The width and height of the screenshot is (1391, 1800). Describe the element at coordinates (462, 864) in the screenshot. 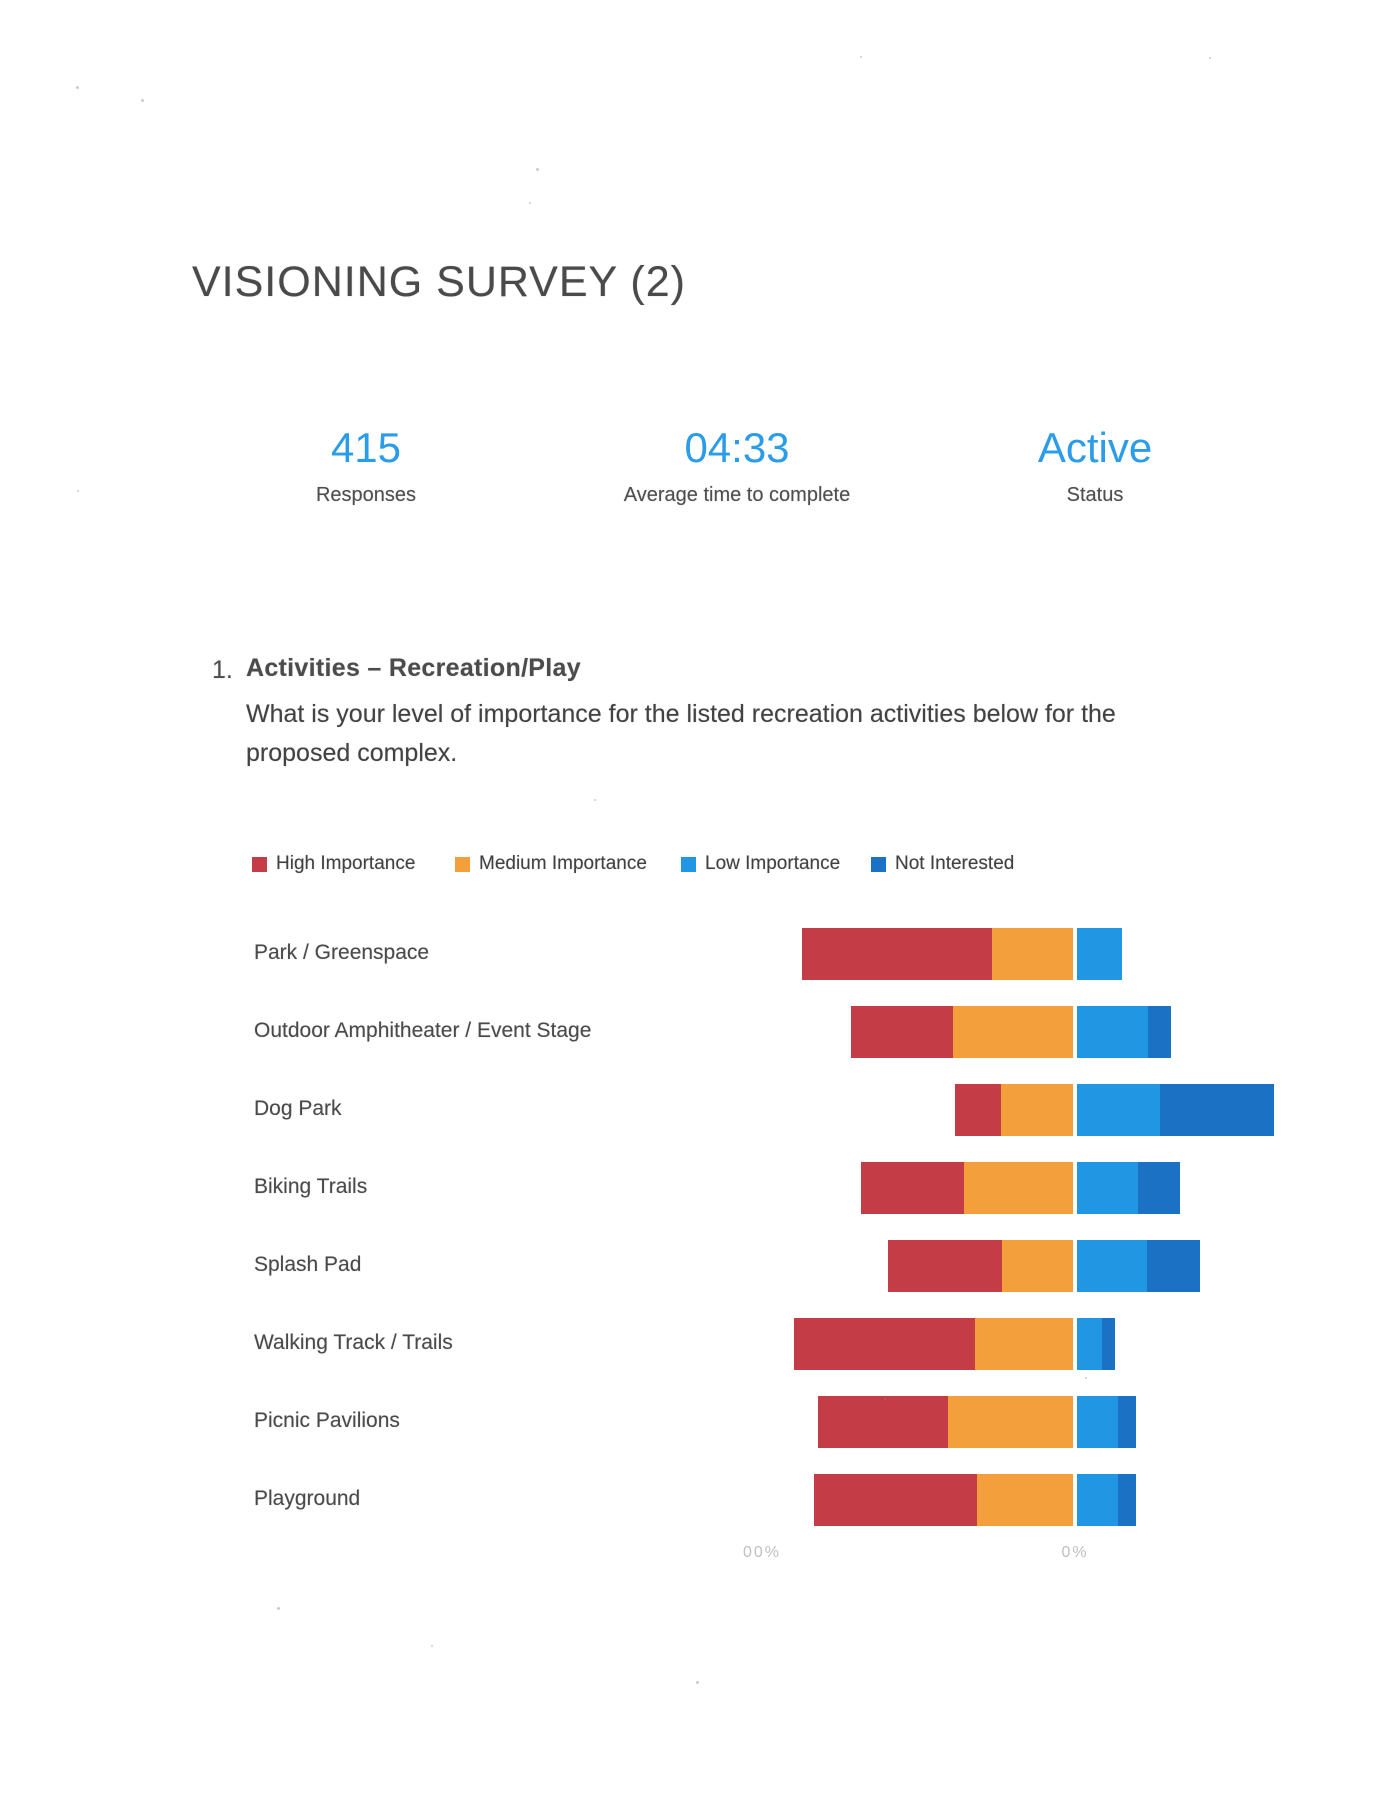

I see `medium-legend-swatch-icon` at that location.